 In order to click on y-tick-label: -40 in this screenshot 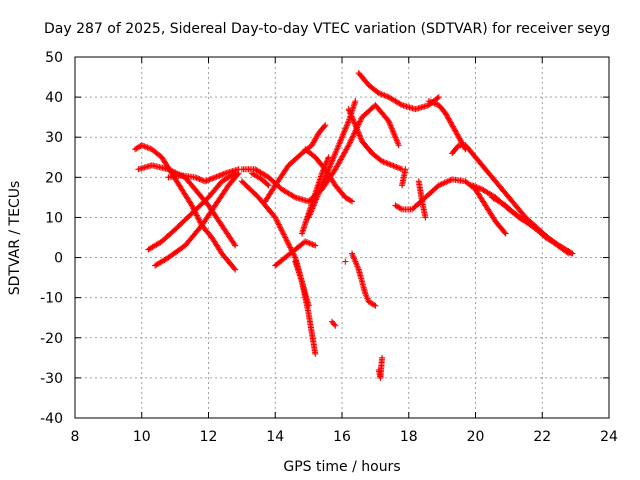, I will do `click(51, 419)`.